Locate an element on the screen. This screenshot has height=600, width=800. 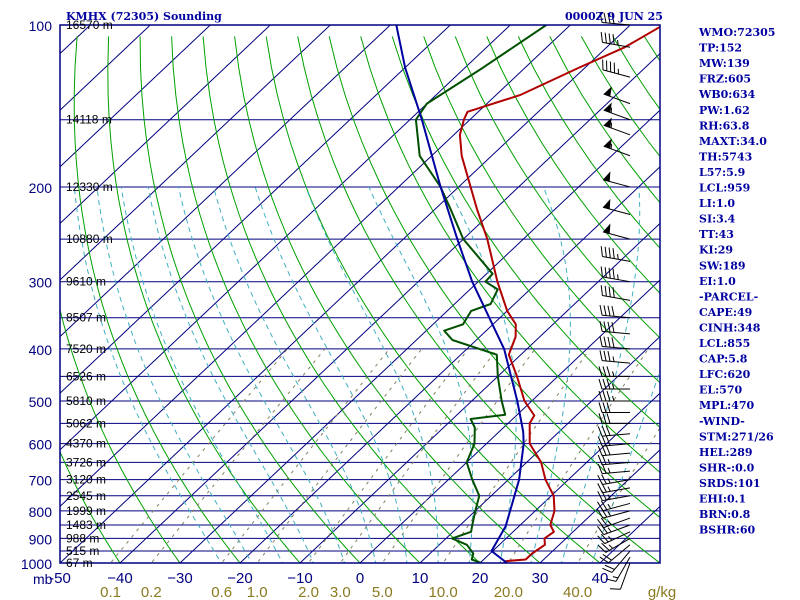
pressure-tick-label: 300 is located at coordinates (41, 283).